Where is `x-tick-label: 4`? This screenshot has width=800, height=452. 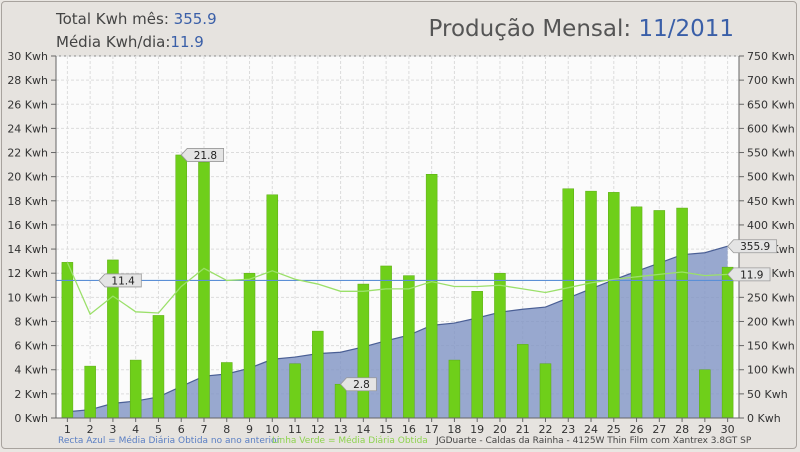 x-tick-label: 4 is located at coordinates (135, 429).